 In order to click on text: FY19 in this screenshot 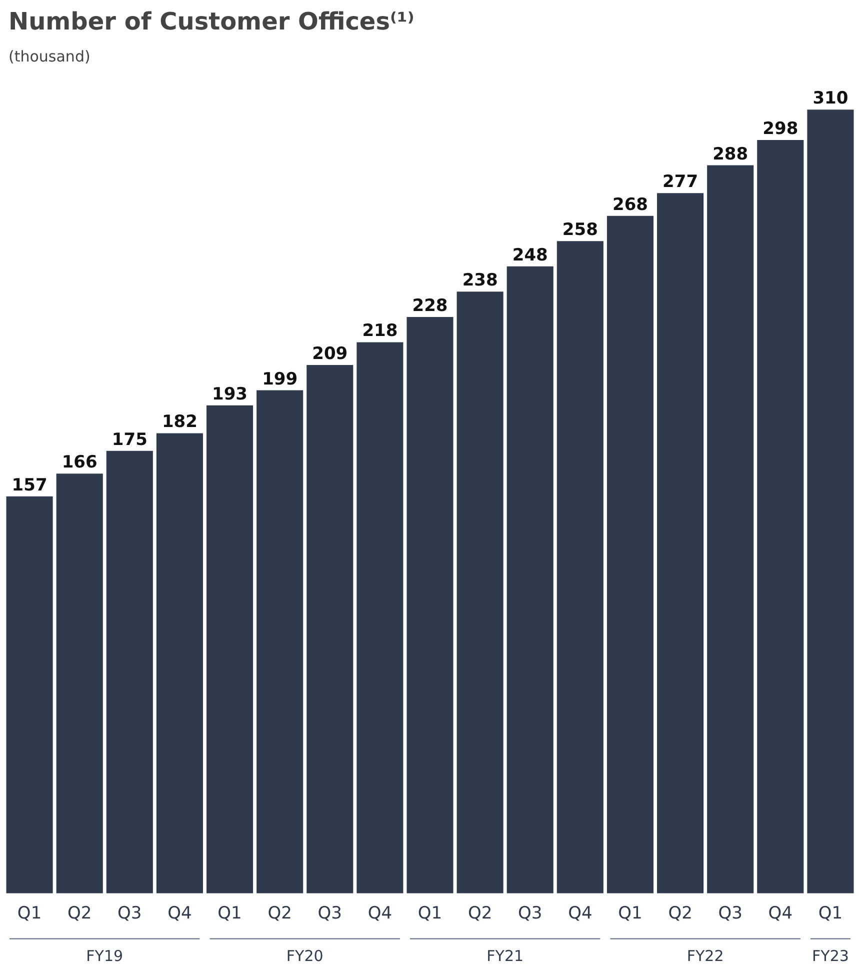, I will do `click(105, 955)`.